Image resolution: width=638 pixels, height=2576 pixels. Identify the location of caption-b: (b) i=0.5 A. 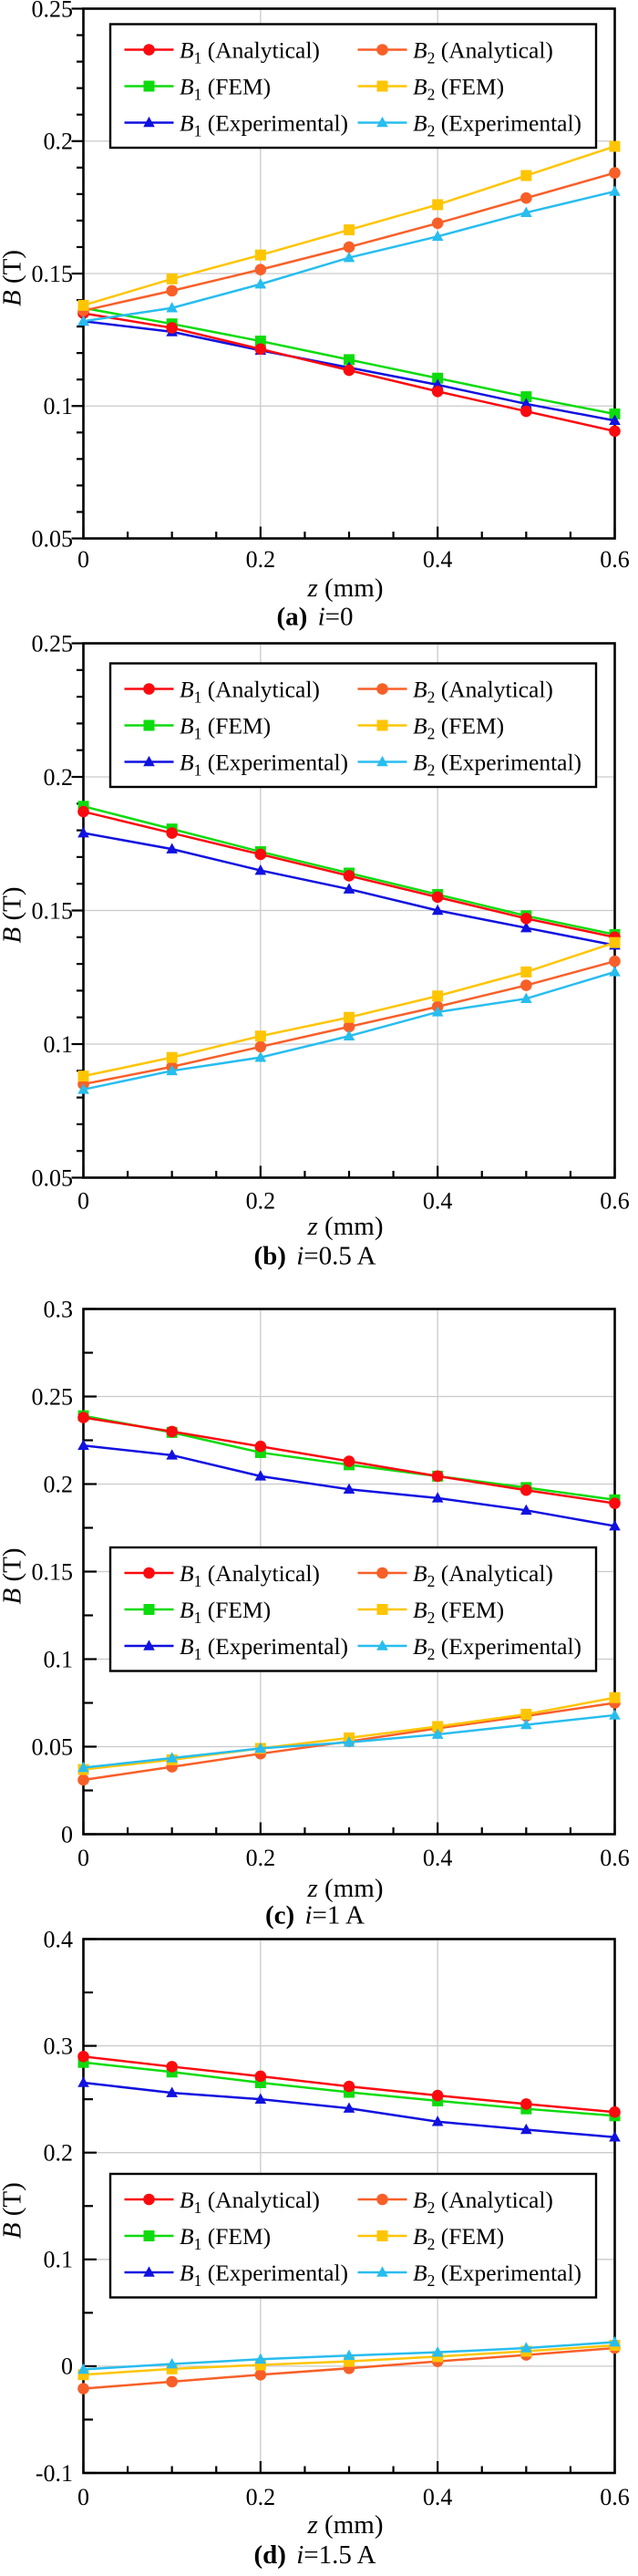
(315, 1256).